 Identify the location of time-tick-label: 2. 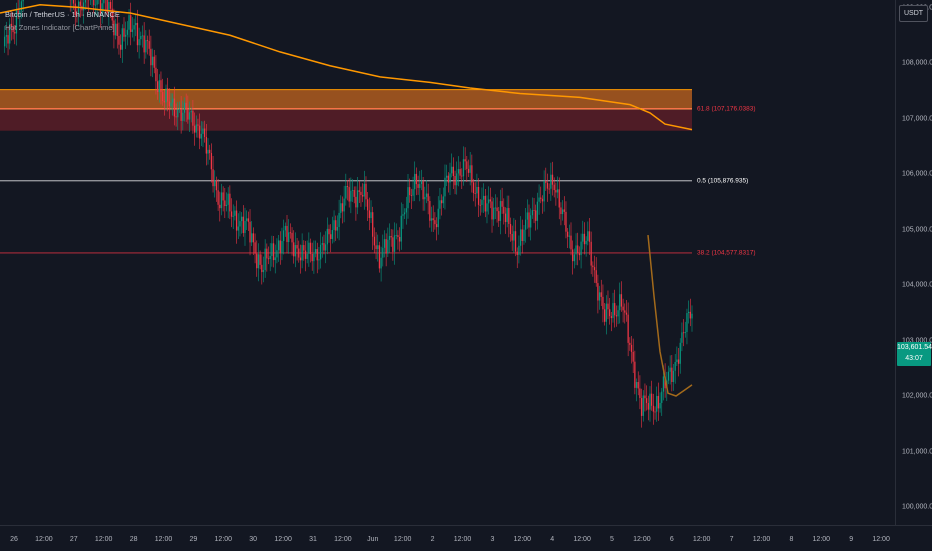
(433, 539).